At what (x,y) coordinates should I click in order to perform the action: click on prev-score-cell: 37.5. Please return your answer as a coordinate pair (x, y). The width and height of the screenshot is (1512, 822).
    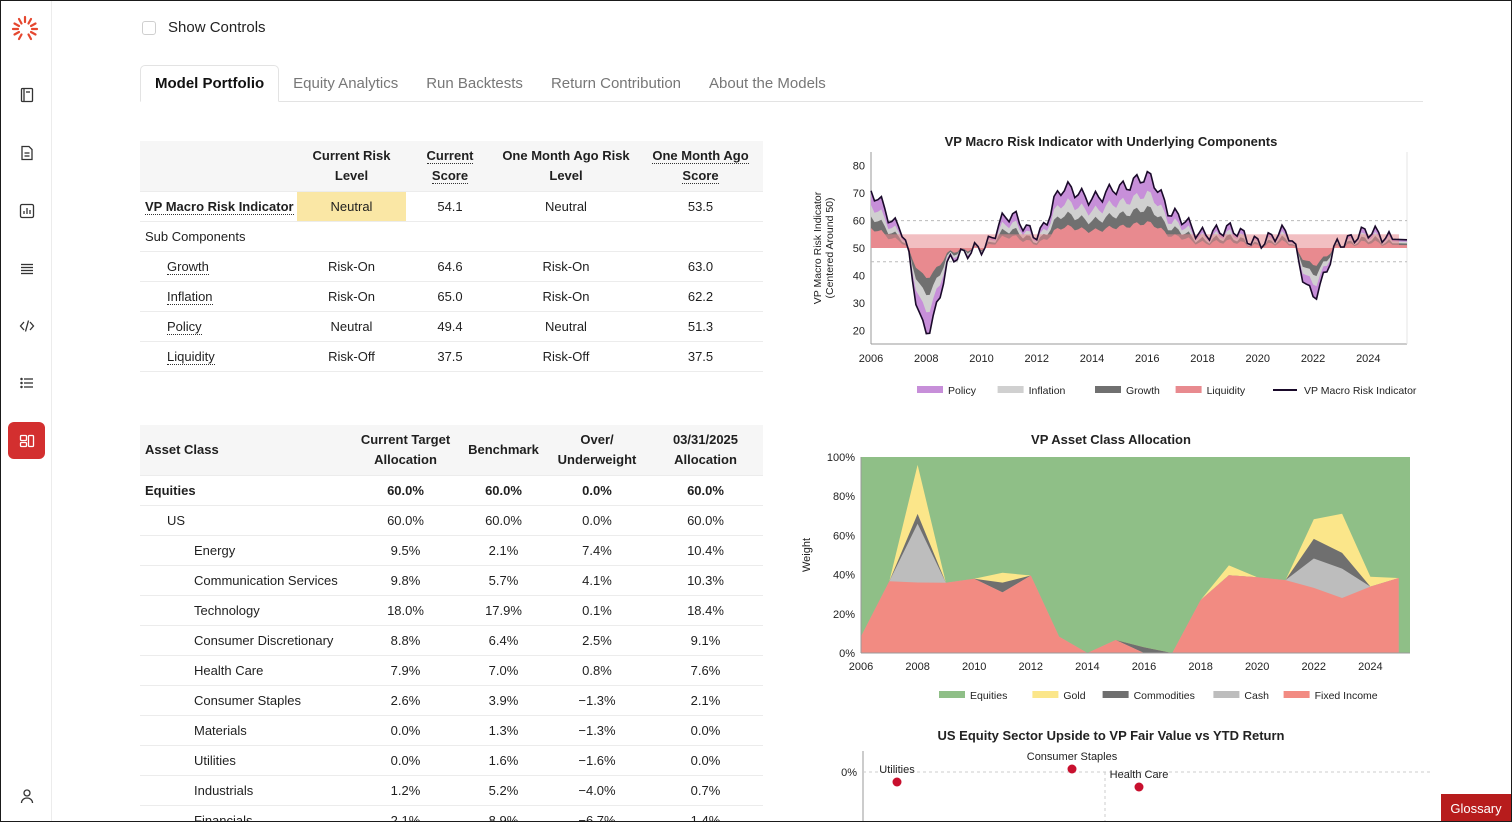
    Looking at the image, I should click on (700, 356).